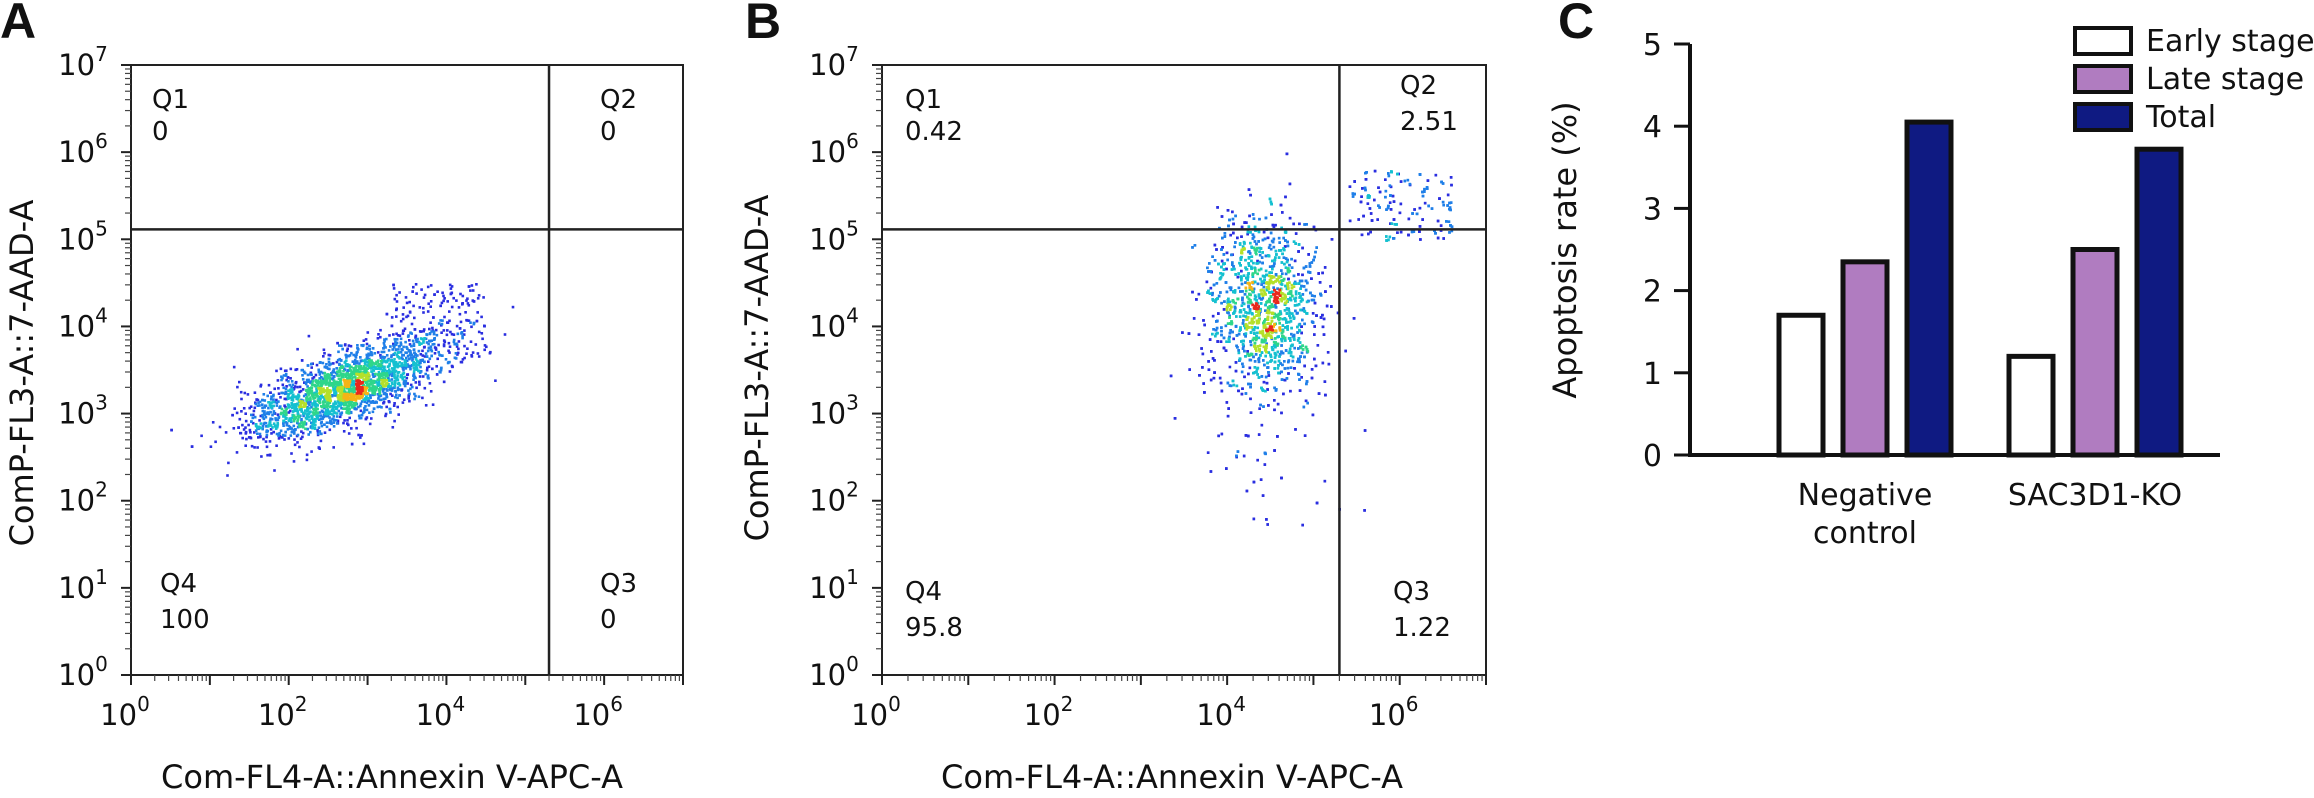 The height and width of the screenshot is (798, 2314). I want to click on y-tick-label: 107, so click(83, 62).